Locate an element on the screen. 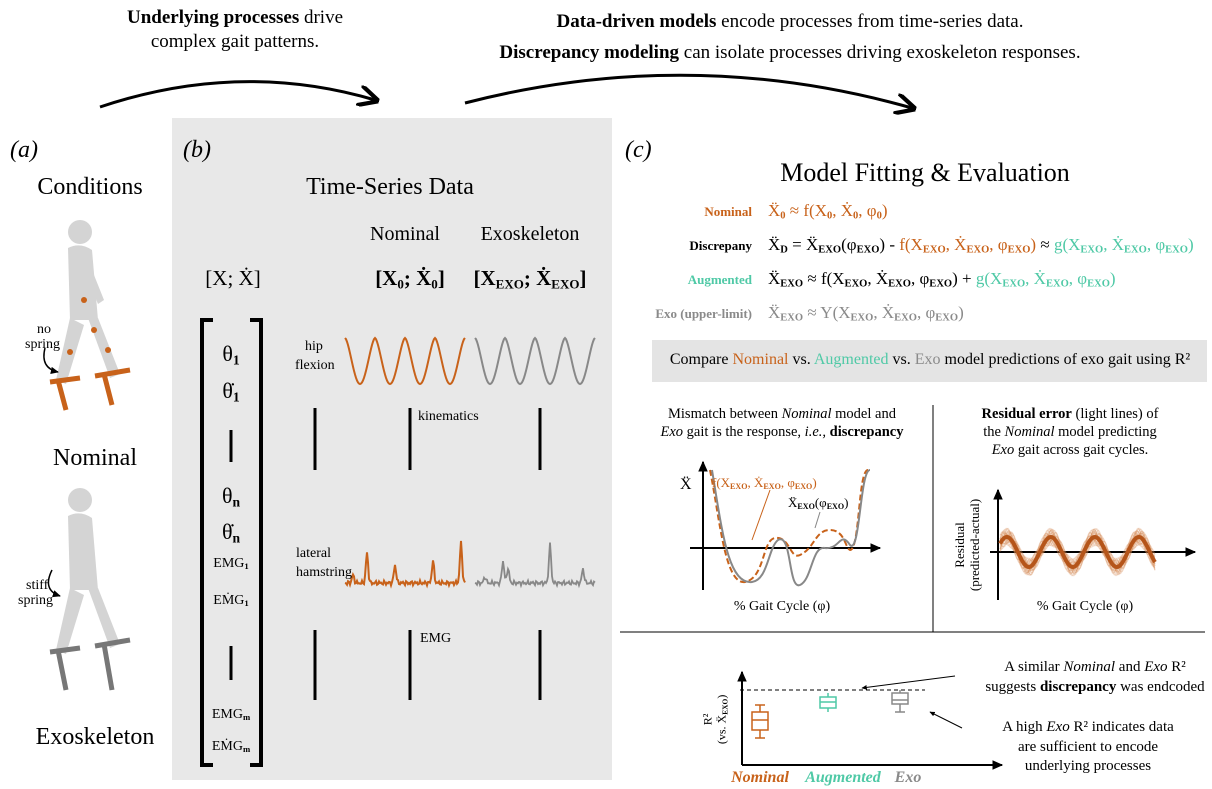 This screenshot has height=789, width=1212. text-piece: the is located at coordinates (994, 432).